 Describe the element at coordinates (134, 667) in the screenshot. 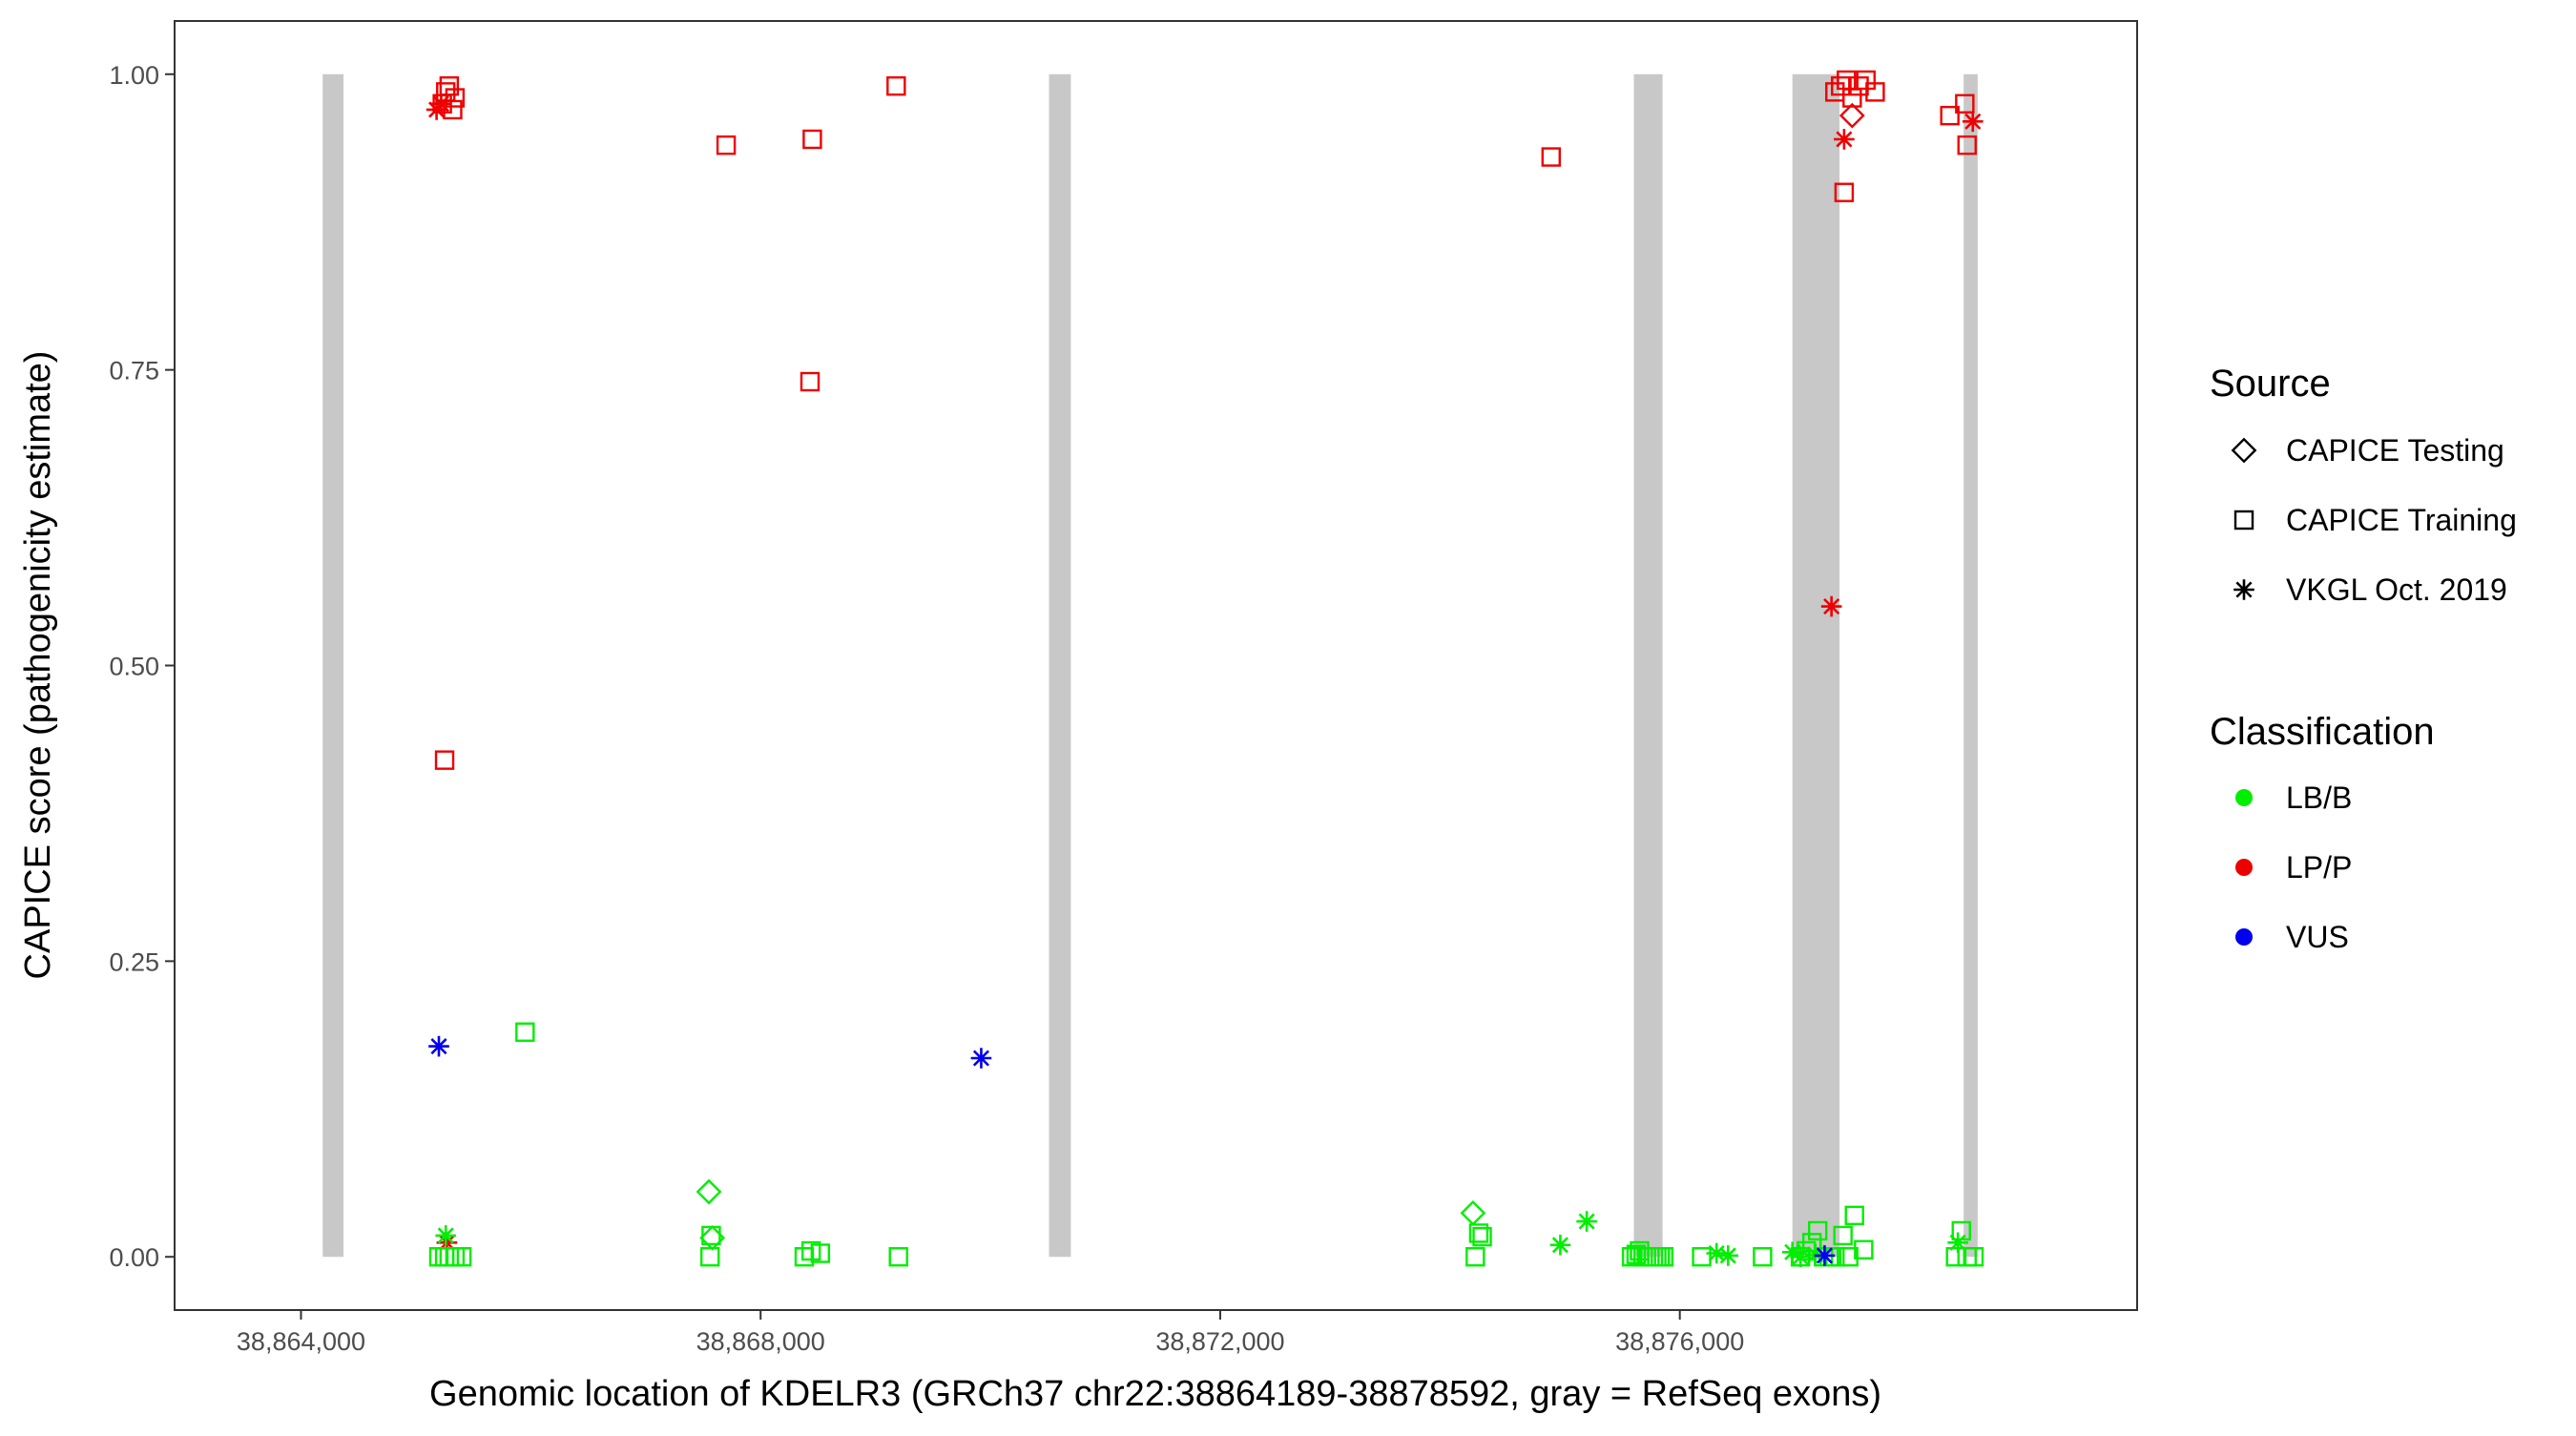

I see `y-tick-label: 0.50` at that location.